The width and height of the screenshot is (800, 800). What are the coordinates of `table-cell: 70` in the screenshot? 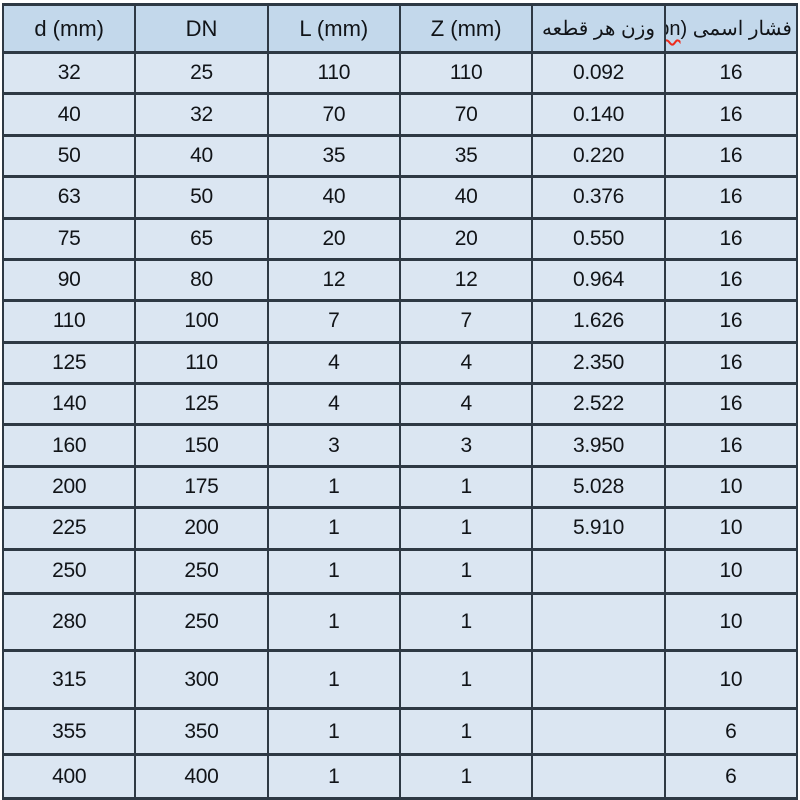 It's located at (466, 114).